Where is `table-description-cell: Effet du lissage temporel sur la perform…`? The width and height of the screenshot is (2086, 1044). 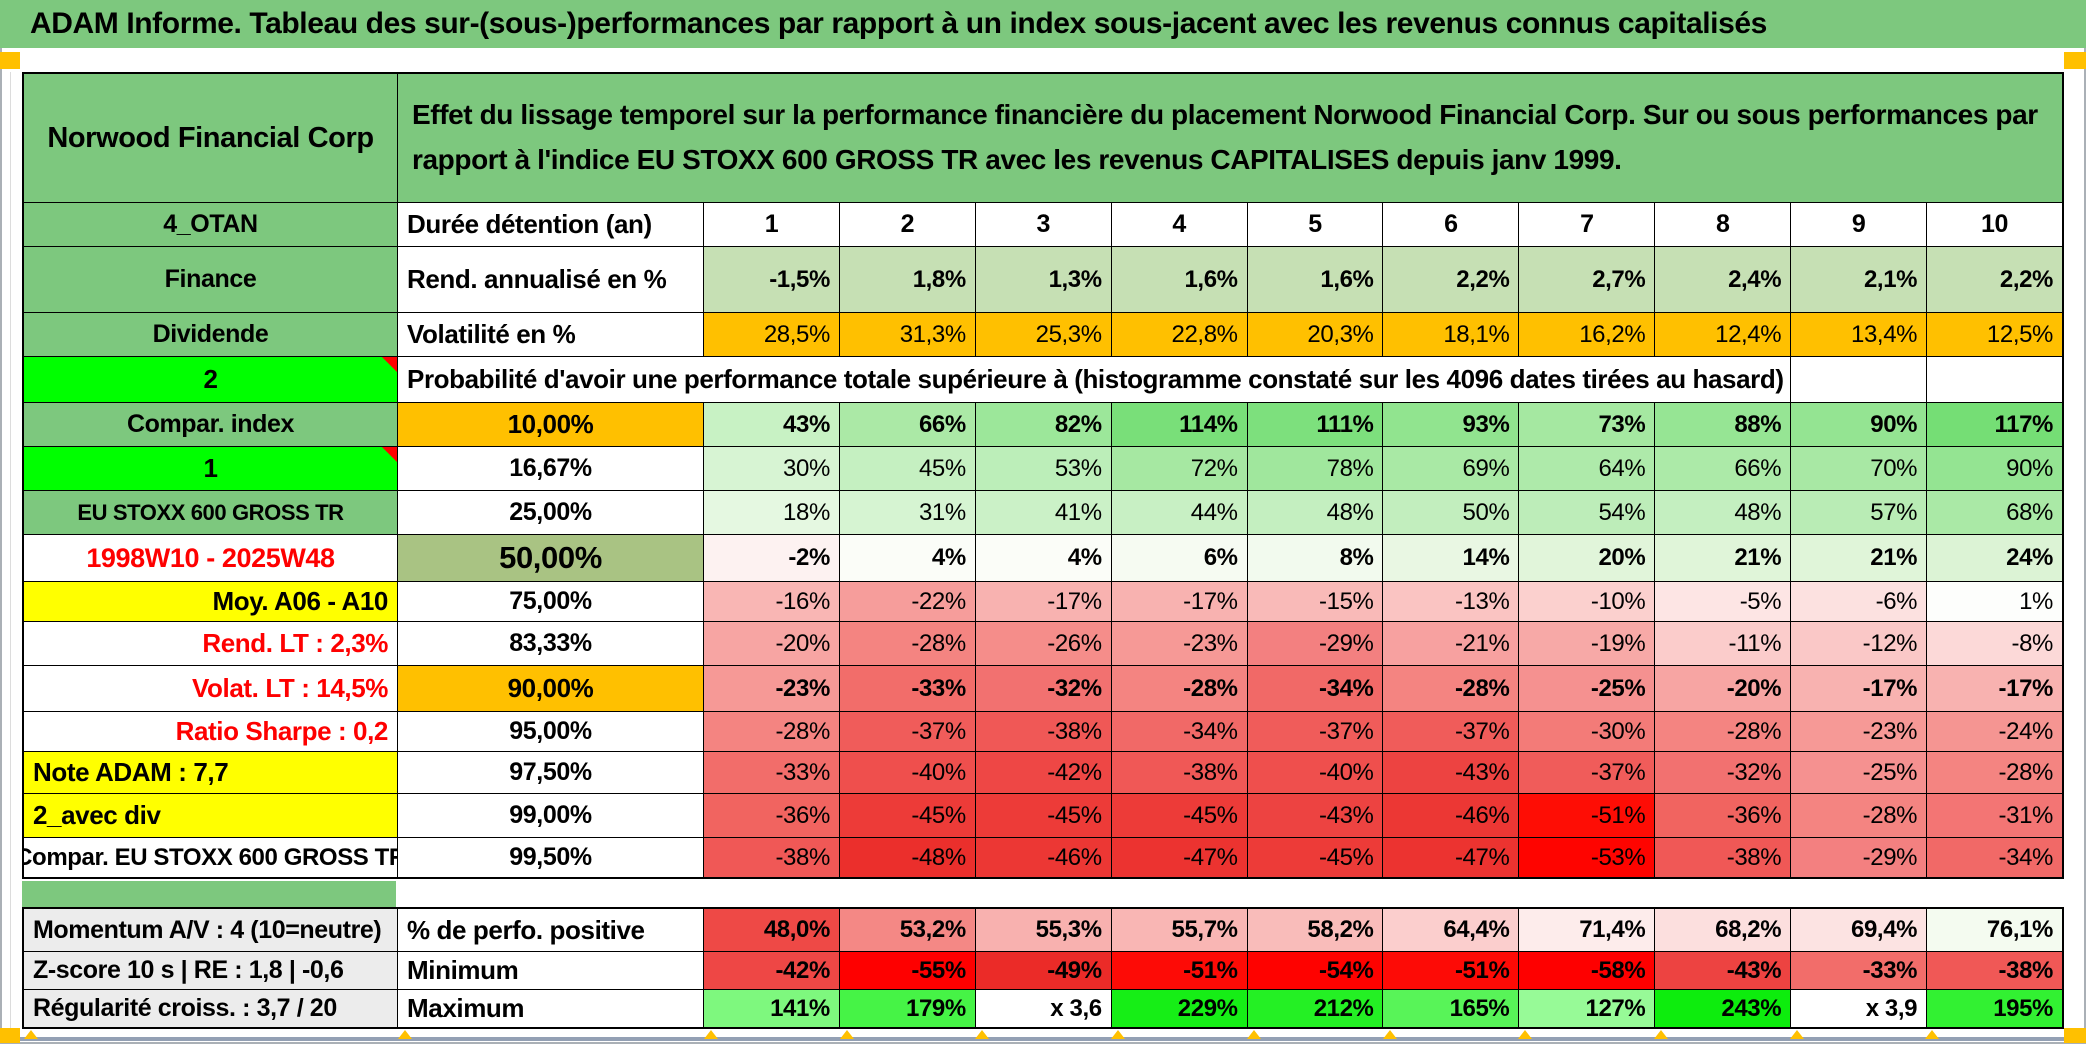
table-description-cell: Effet du lissage temporel sur la perform… is located at coordinates (1230, 138).